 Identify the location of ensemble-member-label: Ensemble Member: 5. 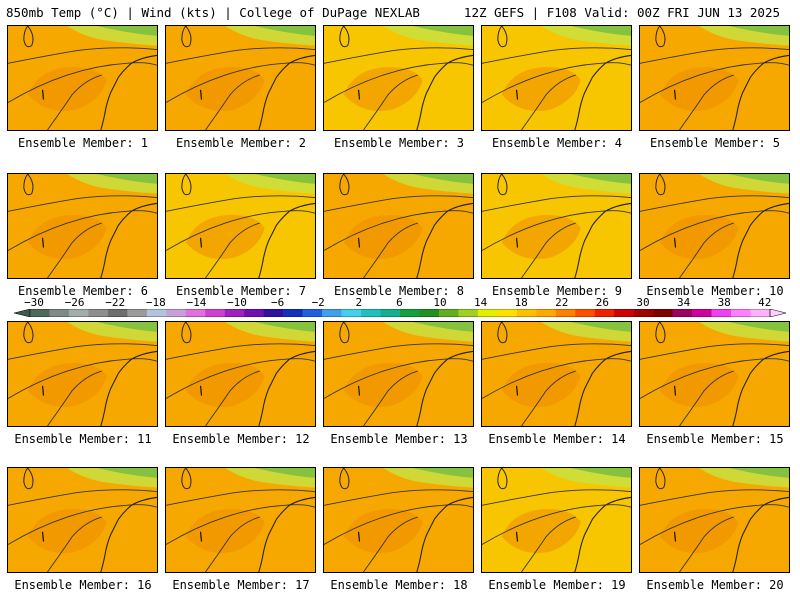
(715, 143).